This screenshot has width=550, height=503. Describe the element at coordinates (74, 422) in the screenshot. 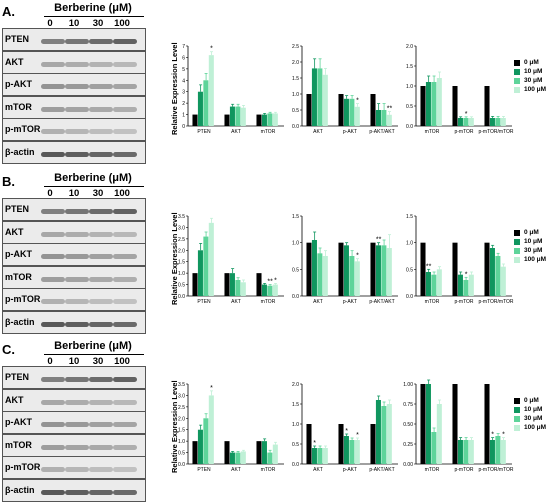

I see `blot-strip: p-AKT` at that location.